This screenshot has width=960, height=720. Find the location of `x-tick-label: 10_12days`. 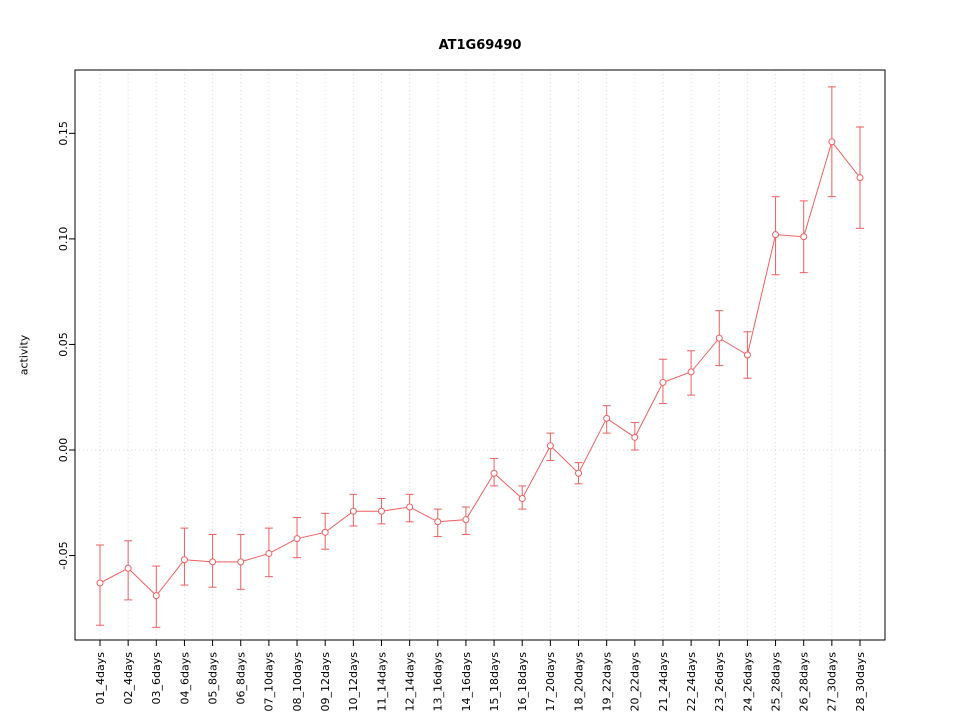

x-tick-label: 10_12days is located at coordinates (353, 682).